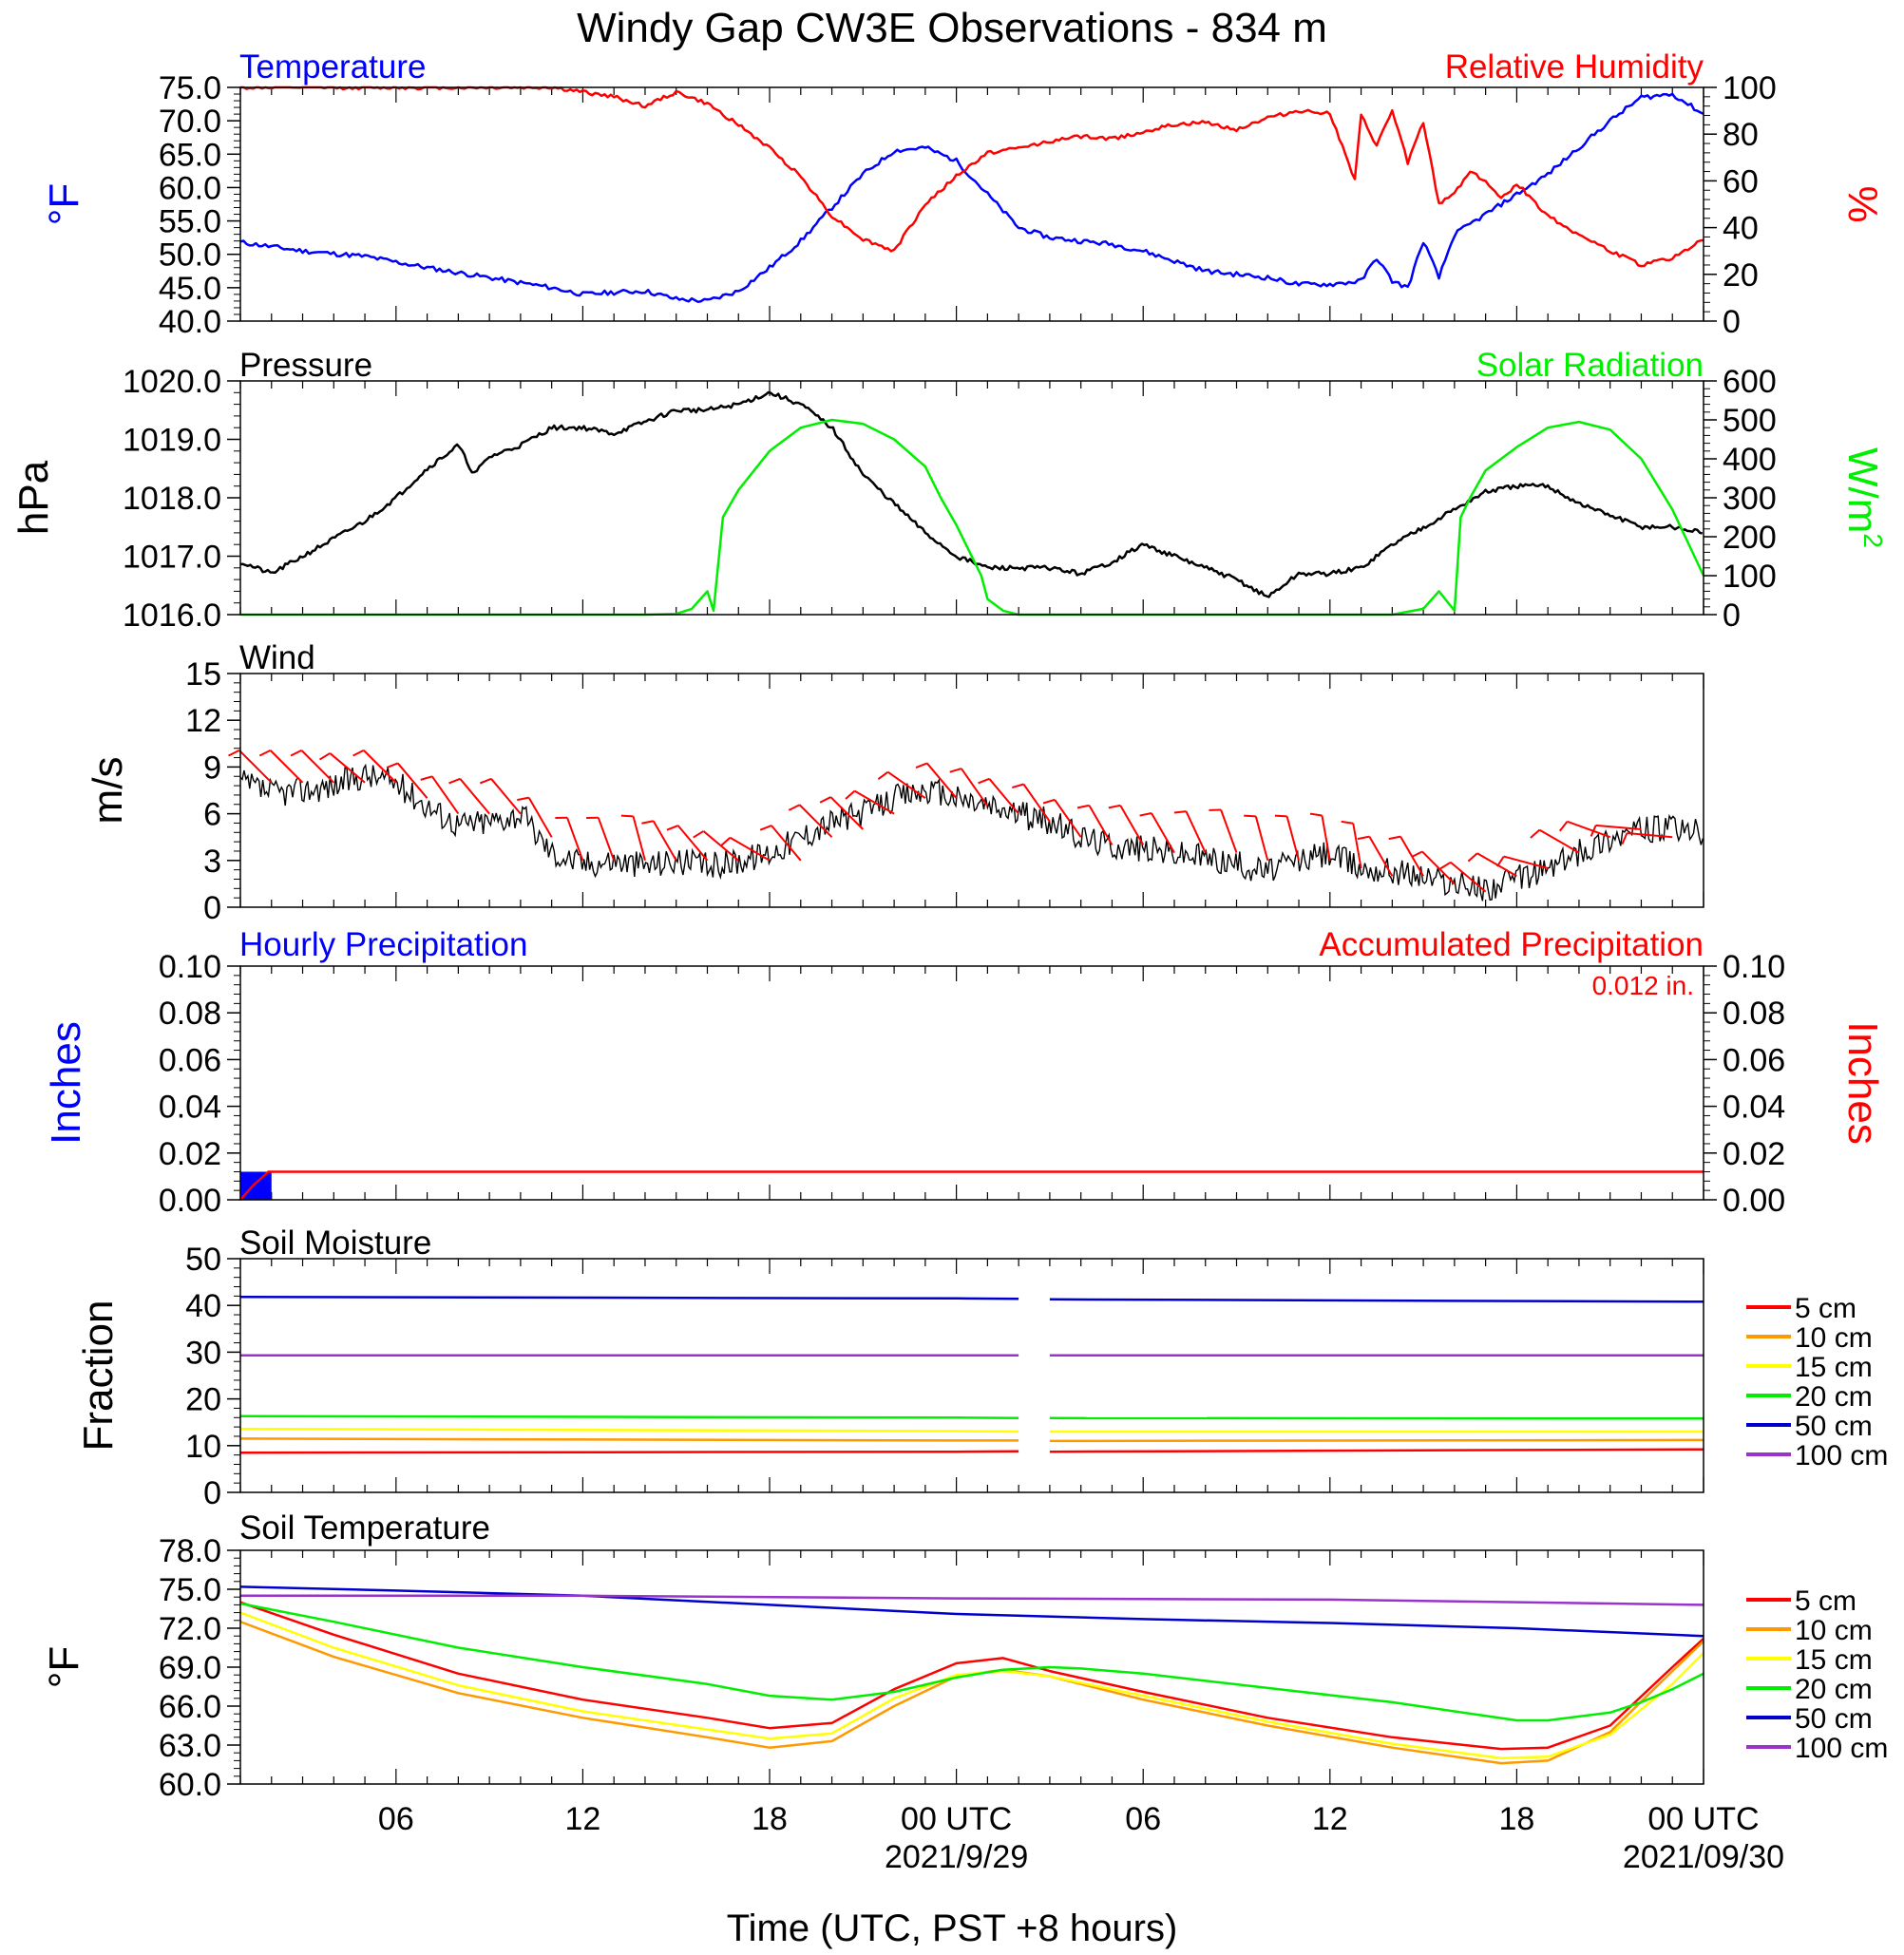  I want to click on y-tick-label: 6, so click(212, 815).